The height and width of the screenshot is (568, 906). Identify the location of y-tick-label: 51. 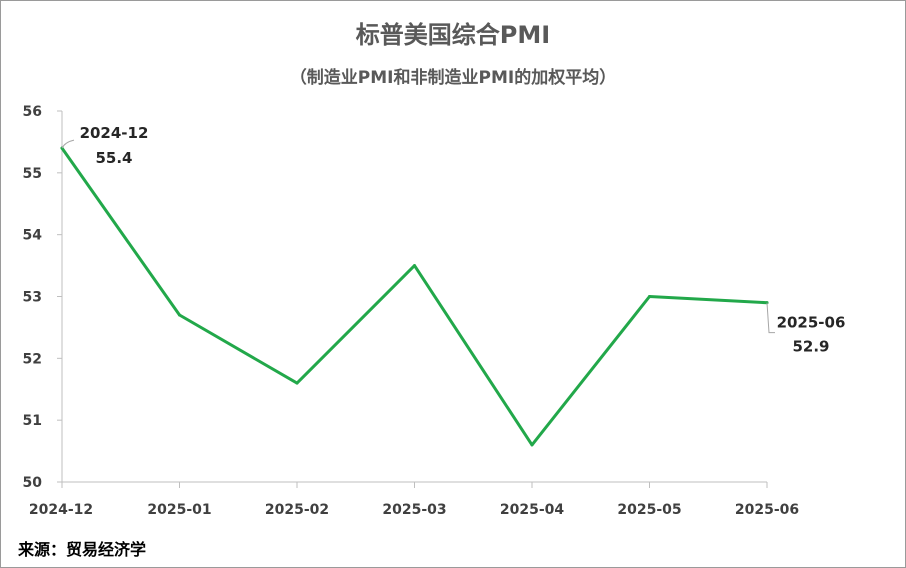
(32, 421).